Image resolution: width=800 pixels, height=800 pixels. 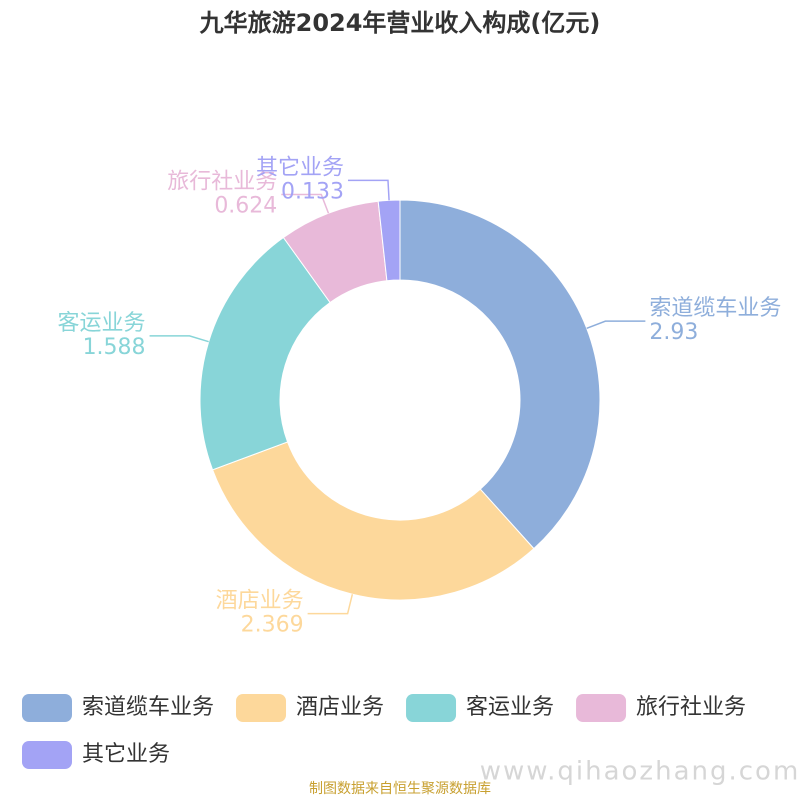 I want to click on source-note: 制图数据来自恒生聚源数据库, so click(x=400, y=789).